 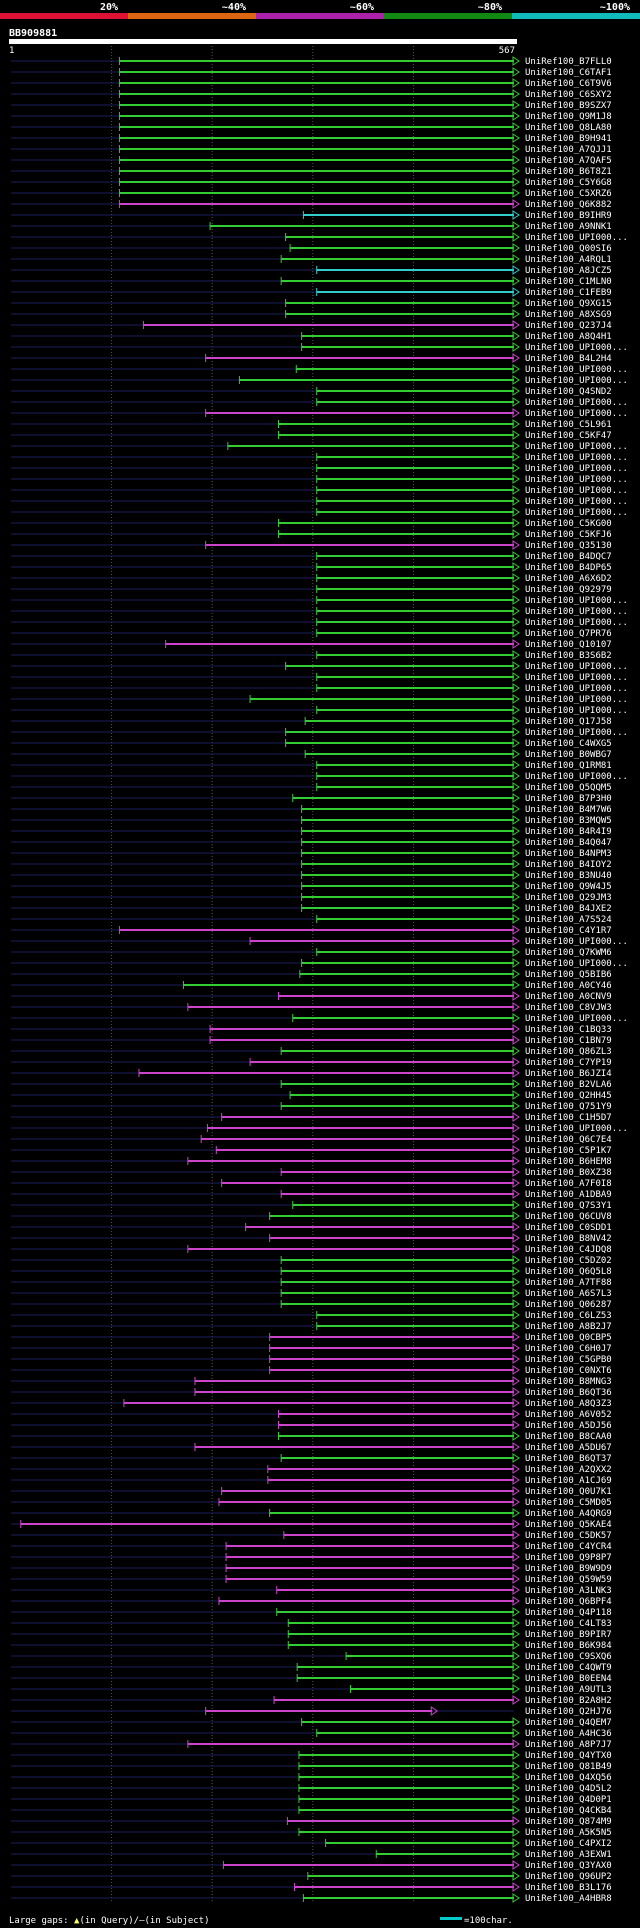 I want to click on hit-label: UniRef100_B6K984, so click(x=568, y=1646).